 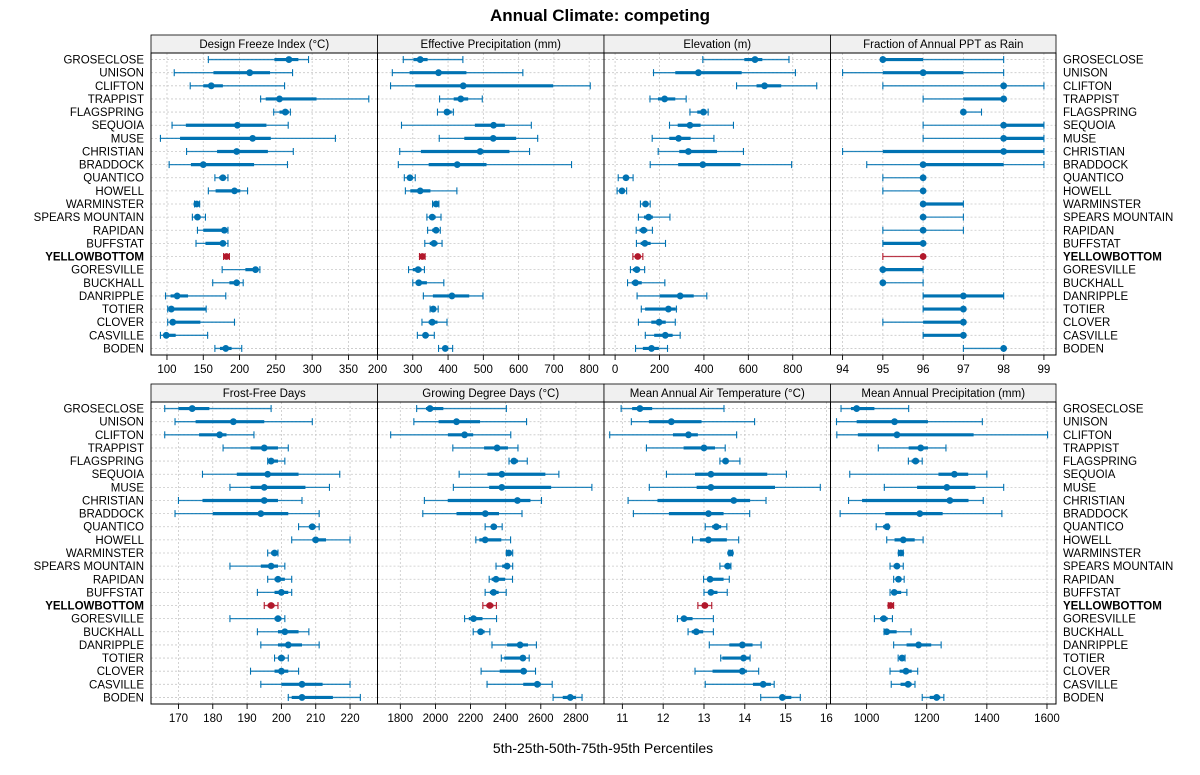 I want to click on data-row-spears-mountain, so click(x=725, y=566).